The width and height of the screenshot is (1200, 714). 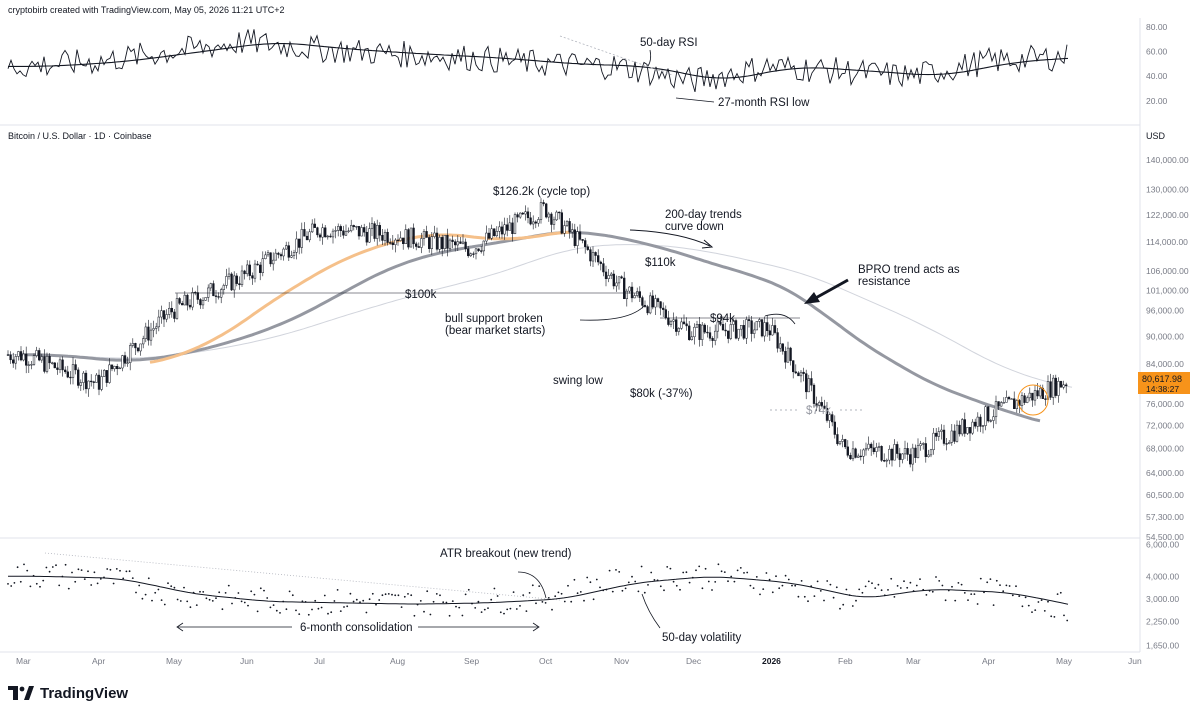 I want to click on tradingview-logo-icon, so click(x=21, y=693).